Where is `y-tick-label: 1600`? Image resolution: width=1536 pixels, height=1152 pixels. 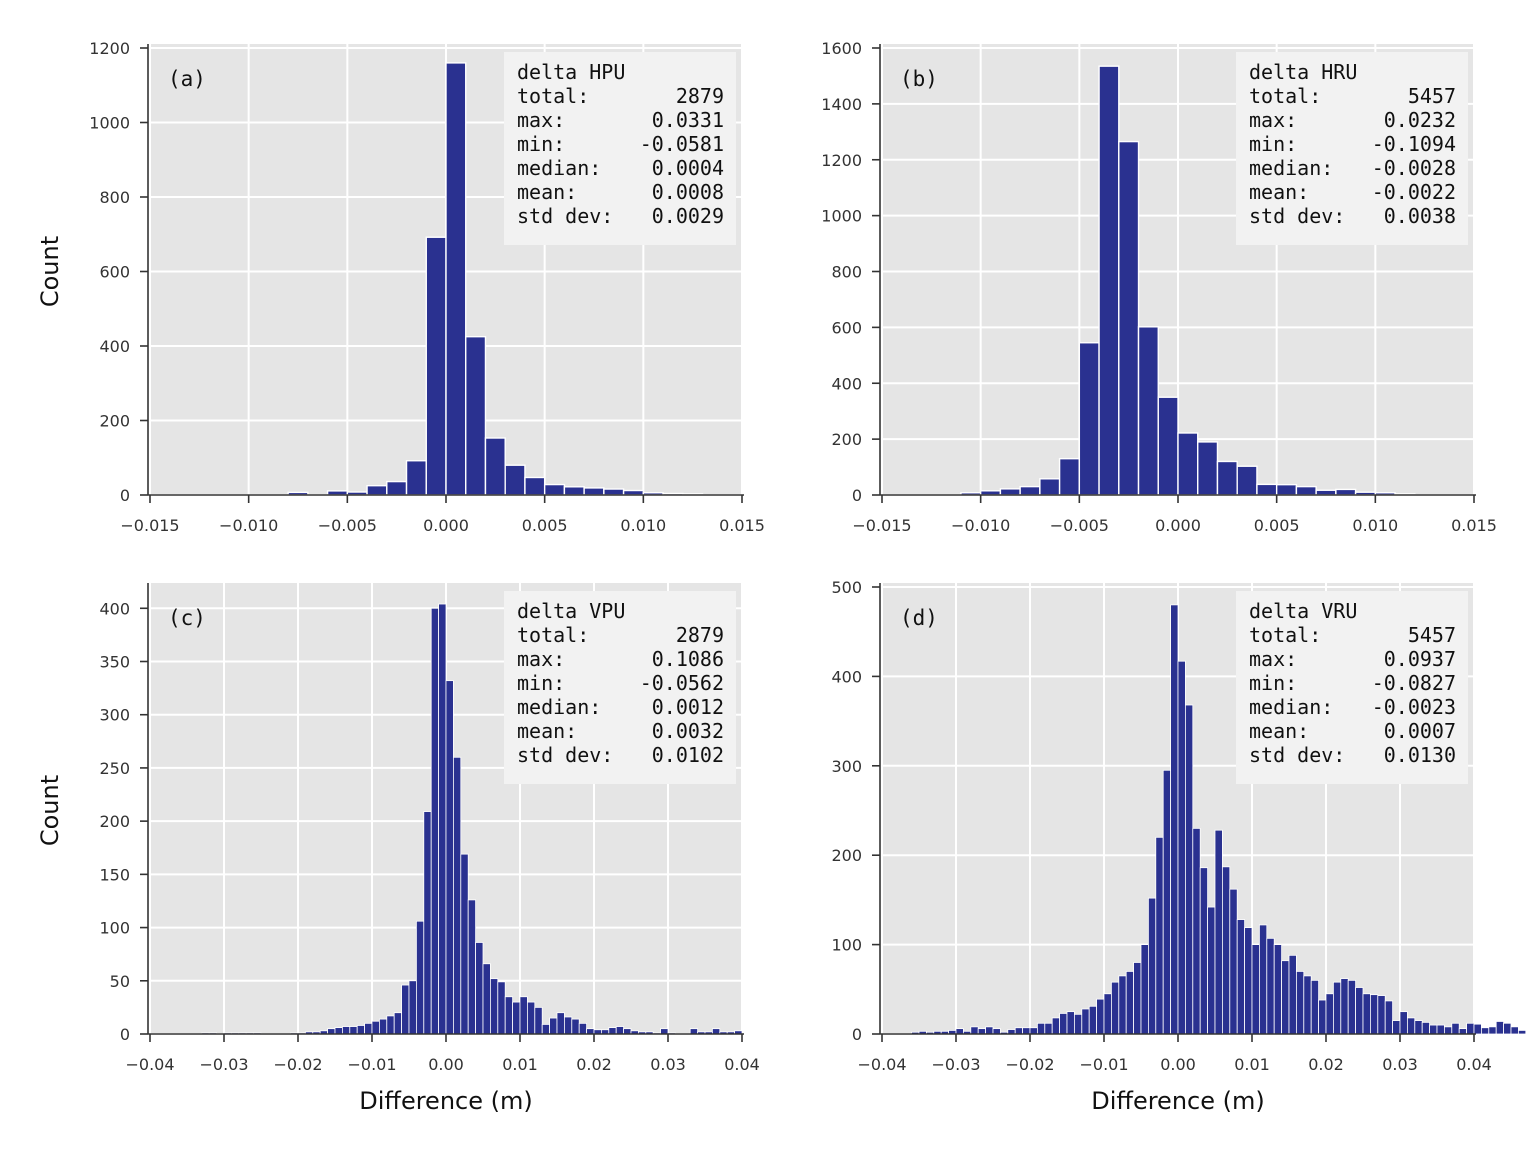
y-tick-label: 1600 is located at coordinates (841, 48).